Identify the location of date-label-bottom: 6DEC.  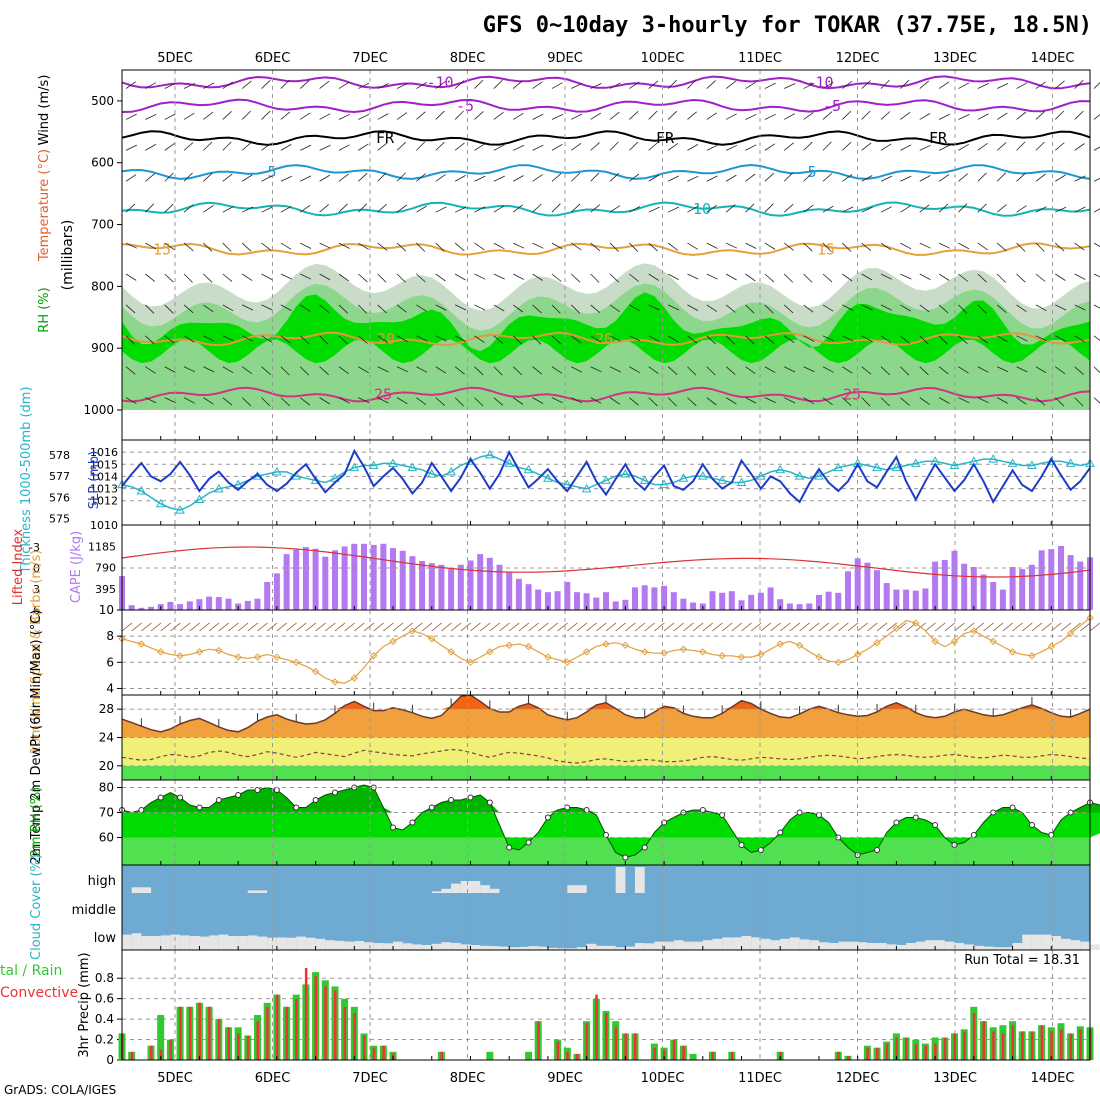
(273, 1078).